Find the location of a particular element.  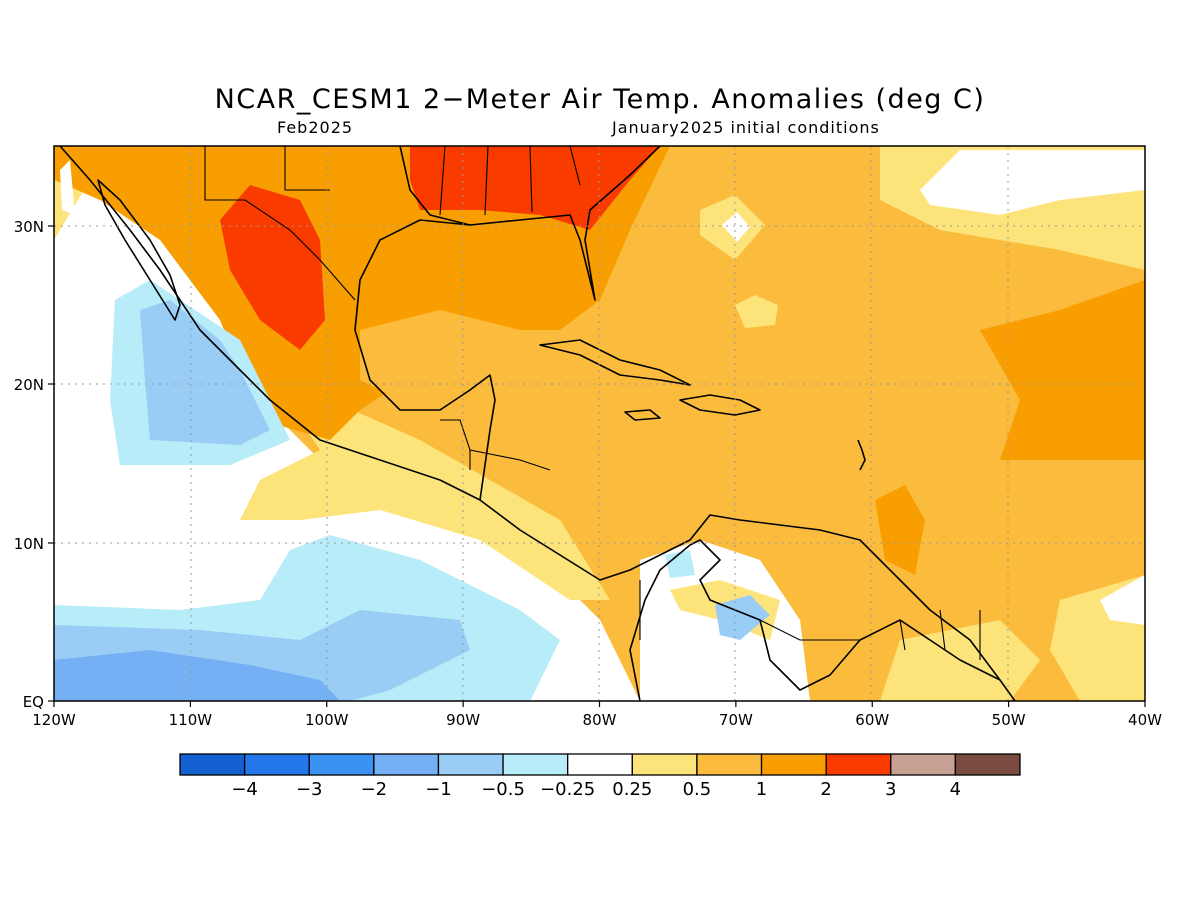

colorbar-label: 0.5 is located at coordinates (697, 789).